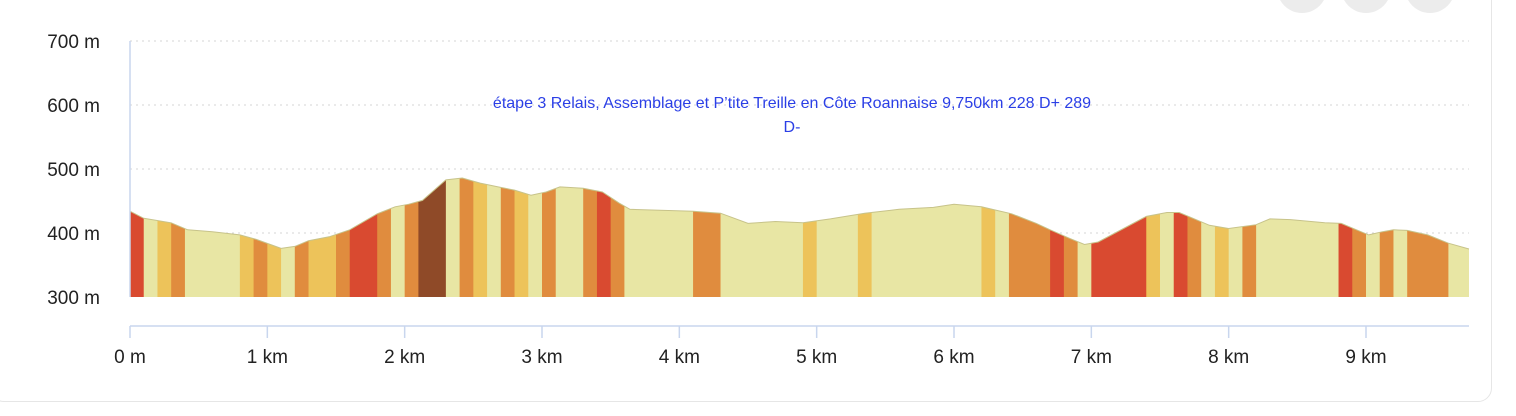 Image resolution: width=1516 pixels, height=416 pixels. Describe the element at coordinates (1366, 6) in the screenshot. I see `toolbar: ℹ ⤓ ✕` at that location.